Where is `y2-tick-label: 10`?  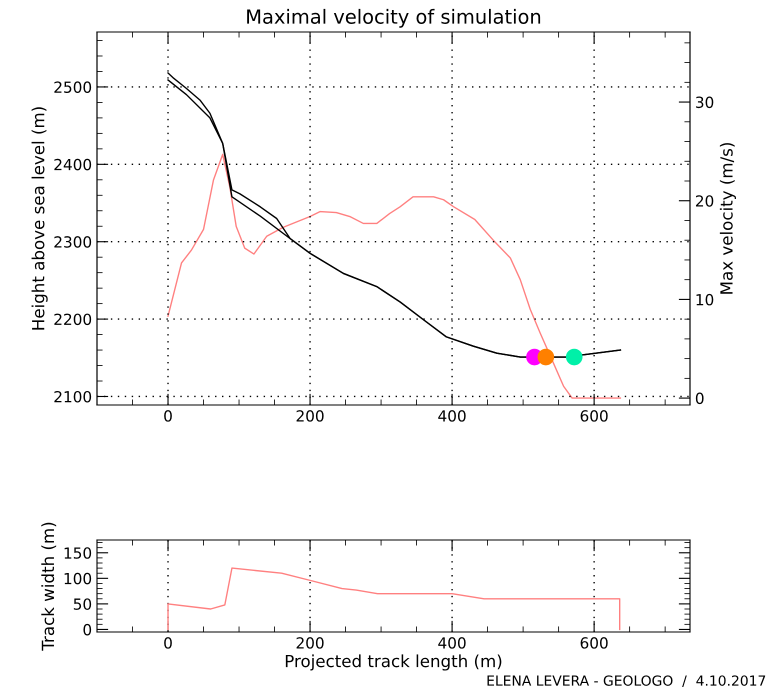 y2-tick-label: 10 is located at coordinates (705, 300).